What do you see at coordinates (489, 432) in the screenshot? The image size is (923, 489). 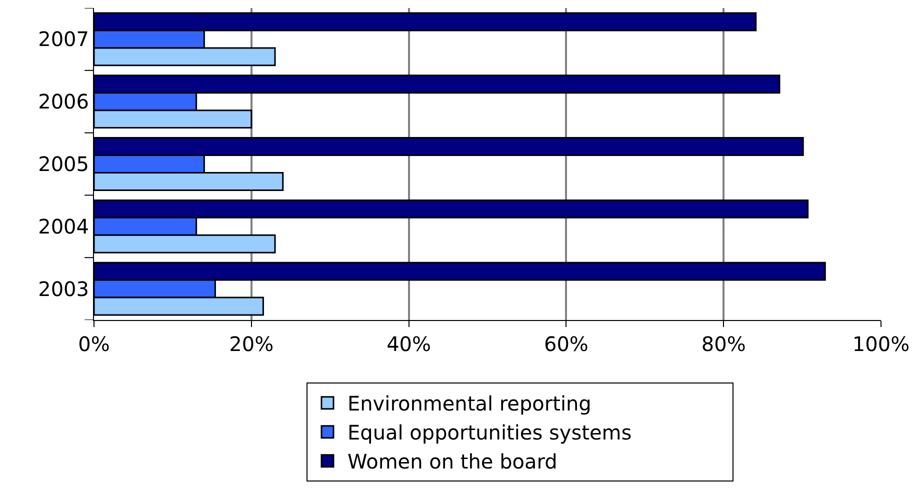 I see `legend-label: Equal opportunities systems` at bounding box center [489, 432].